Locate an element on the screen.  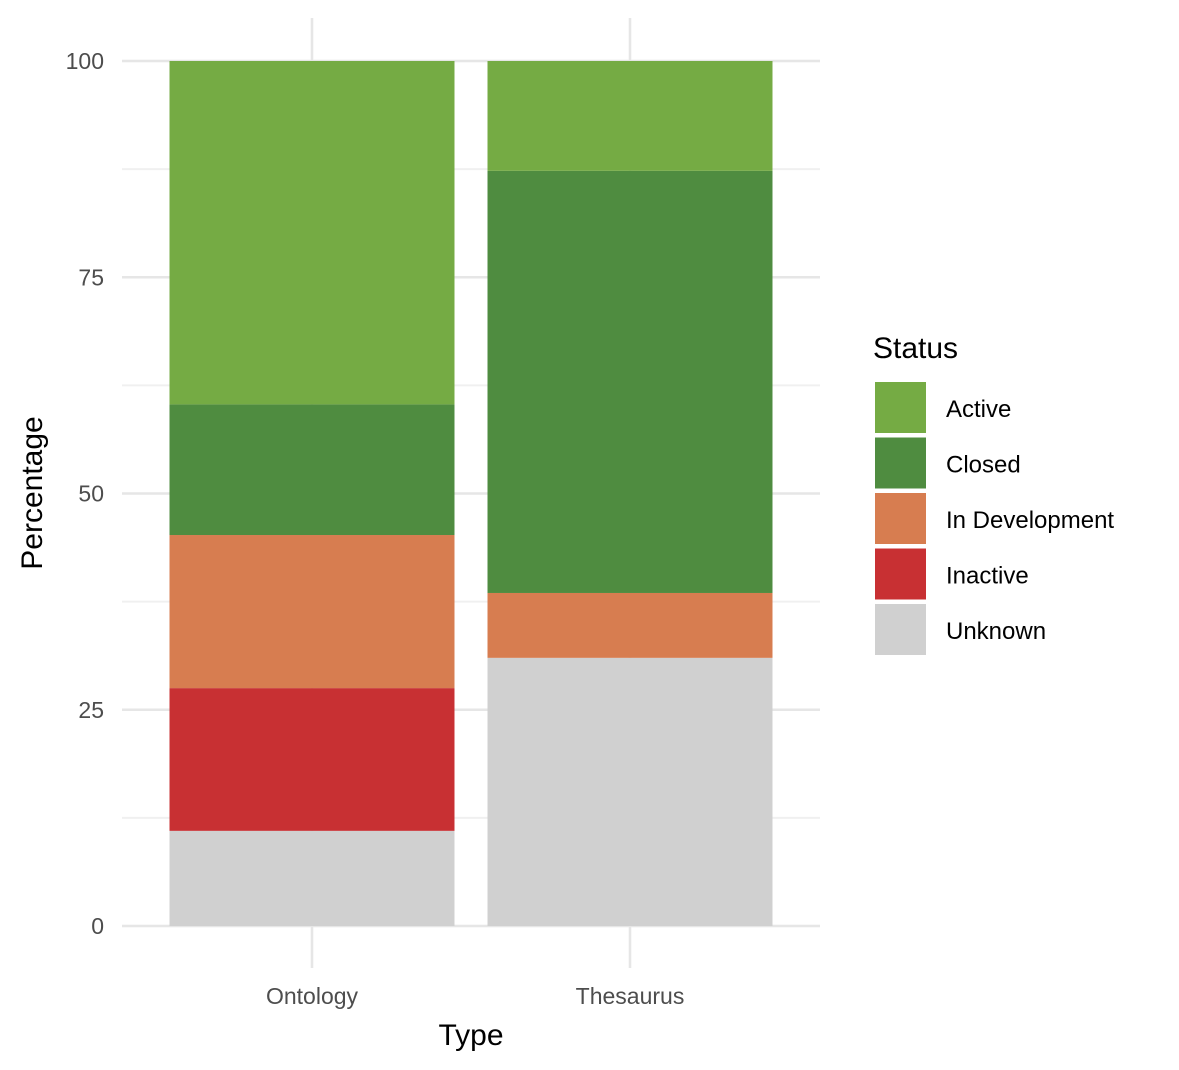
bar-segment-ontology-unknown is located at coordinates (312, 878).